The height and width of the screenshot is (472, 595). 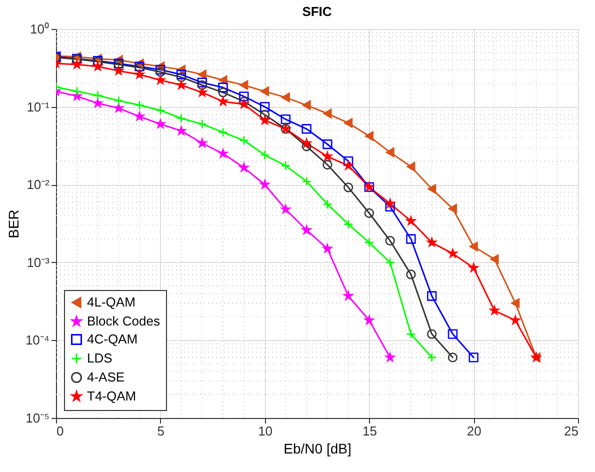 What do you see at coordinates (38, 184) in the screenshot?
I see `y-tick-label: 10⁻²` at bounding box center [38, 184].